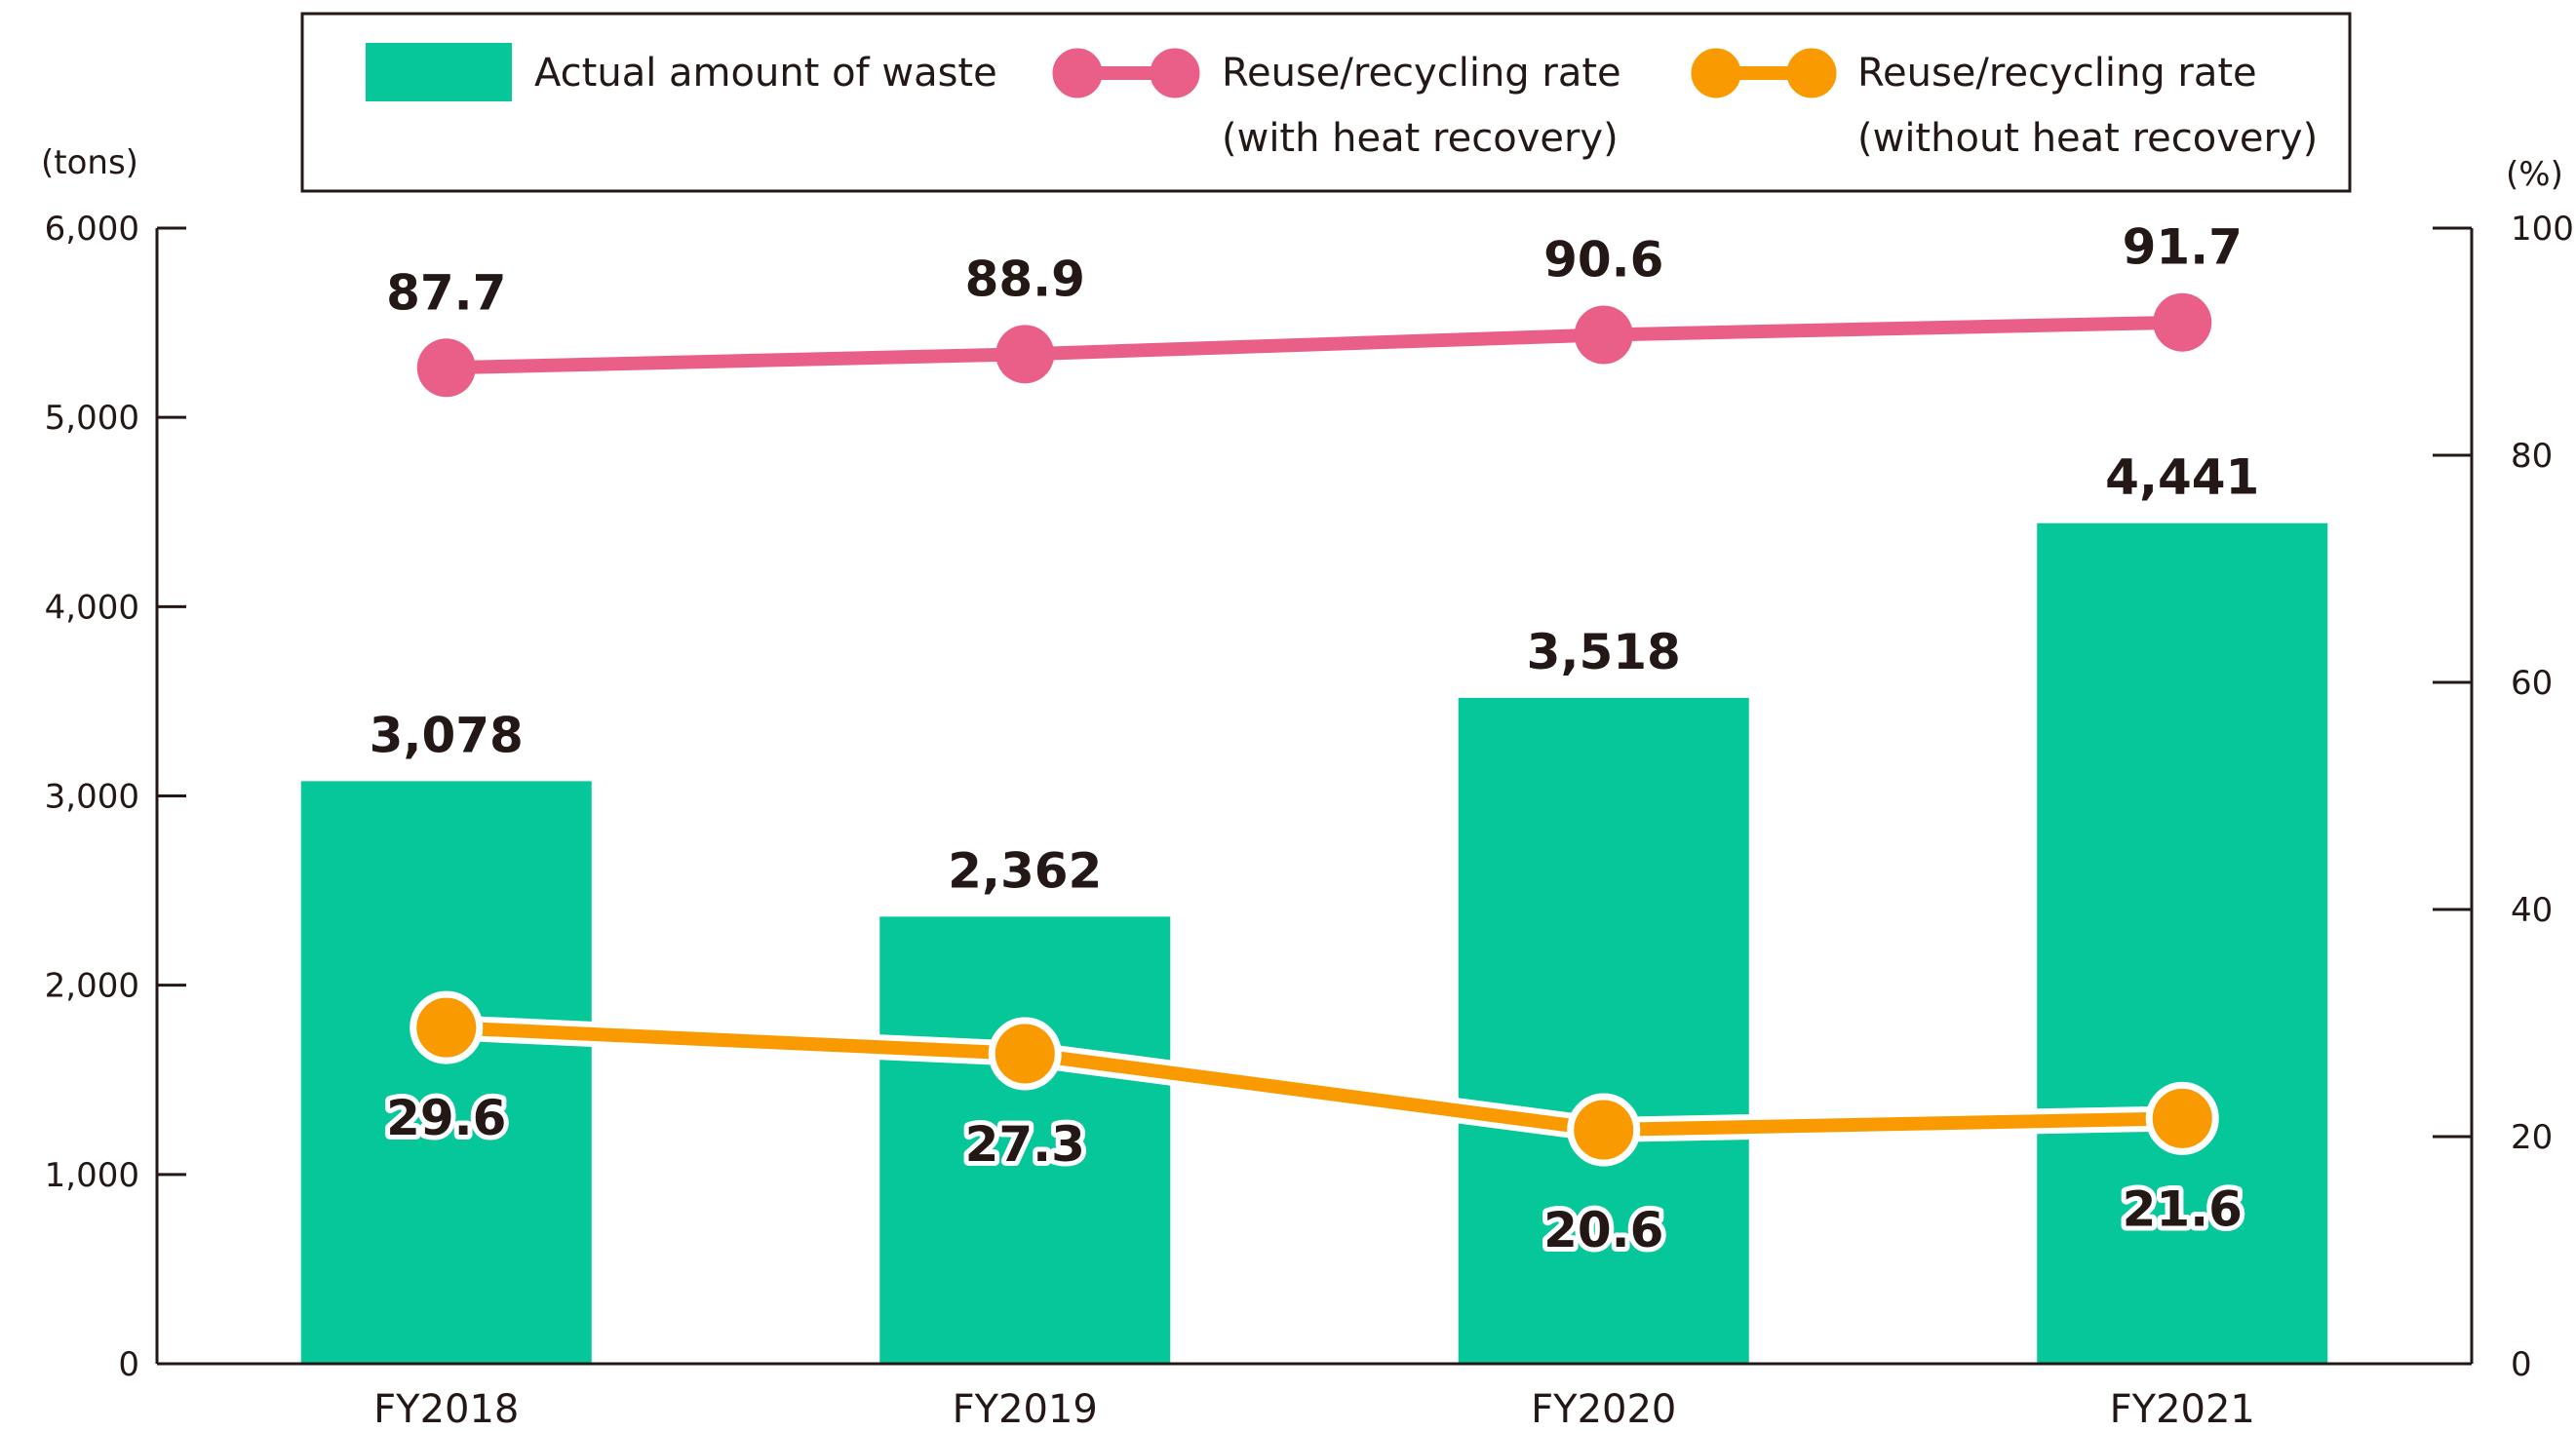 This screenshot has width=2576, height=1431. What do you see at coordinates (2532, 683) in the screenshot?
I see `right-axis-tick-label: 60` at bounding box center [2532, 683].